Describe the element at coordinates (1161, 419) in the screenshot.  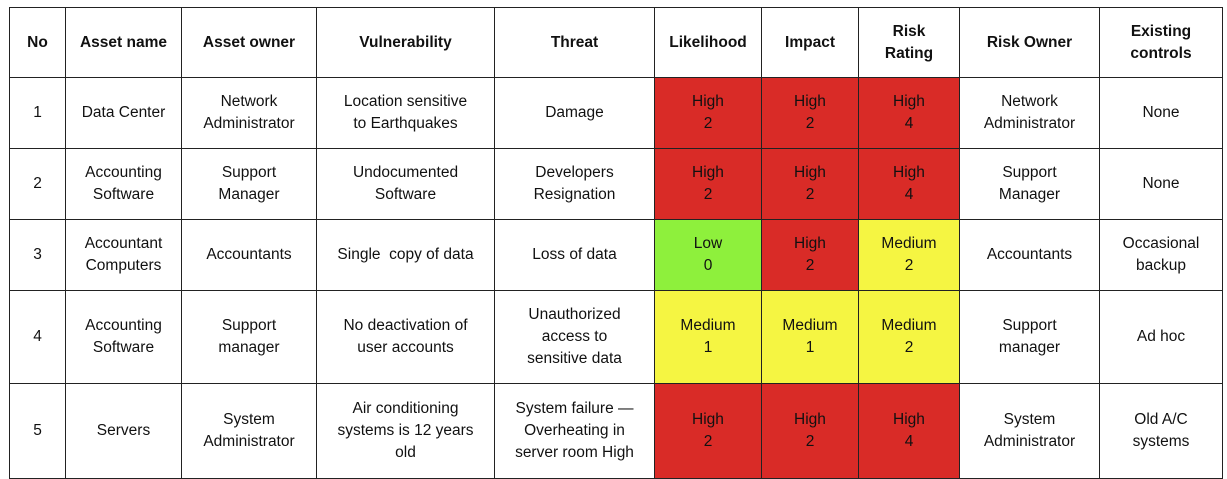
I see `cell-text: Old A/C` at that location.